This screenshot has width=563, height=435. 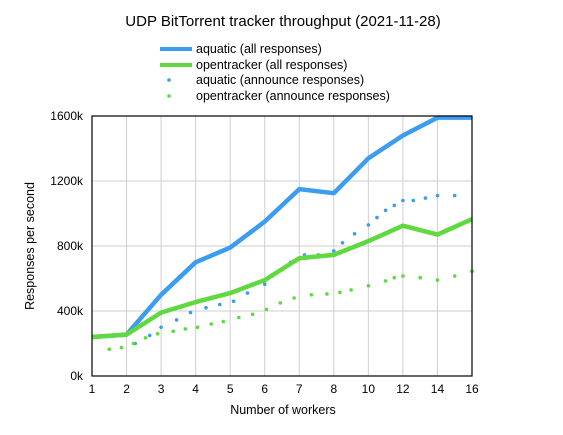 I want to click on legend-swatch-aquatic-announce, so click(x=169, y=80).